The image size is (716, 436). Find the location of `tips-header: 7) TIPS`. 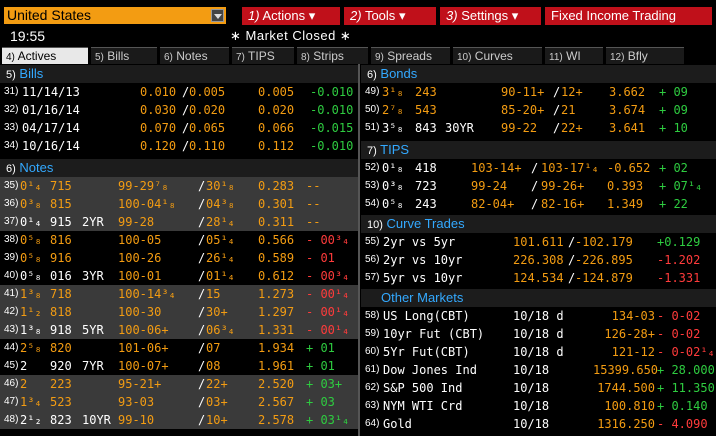

tips-header: 7) TIPS is located at coordinates (538, 150).